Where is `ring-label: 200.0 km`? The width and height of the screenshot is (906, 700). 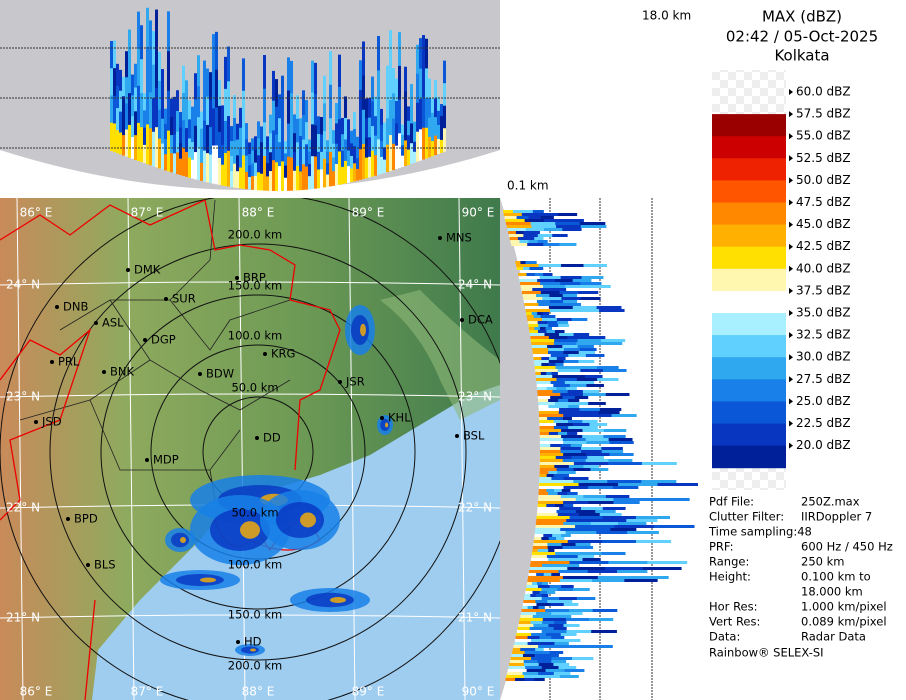
ring-label: 200.0 km is located at coordinates (255, 666).